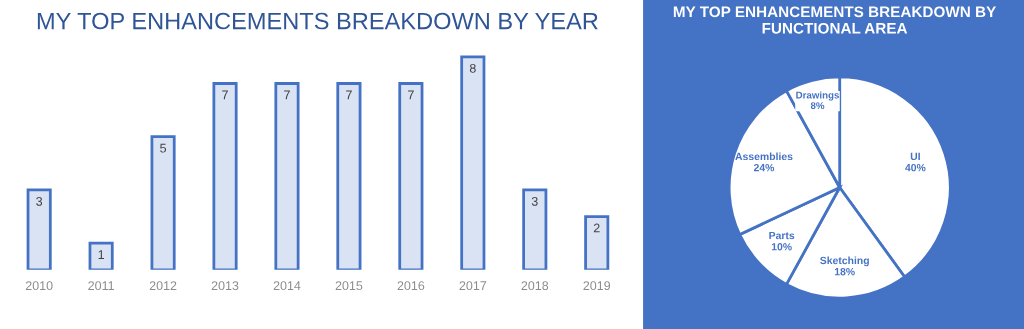  Describe the element at coordinates (596, 228) in the screenshot. I see `data-label: 2` at that location.